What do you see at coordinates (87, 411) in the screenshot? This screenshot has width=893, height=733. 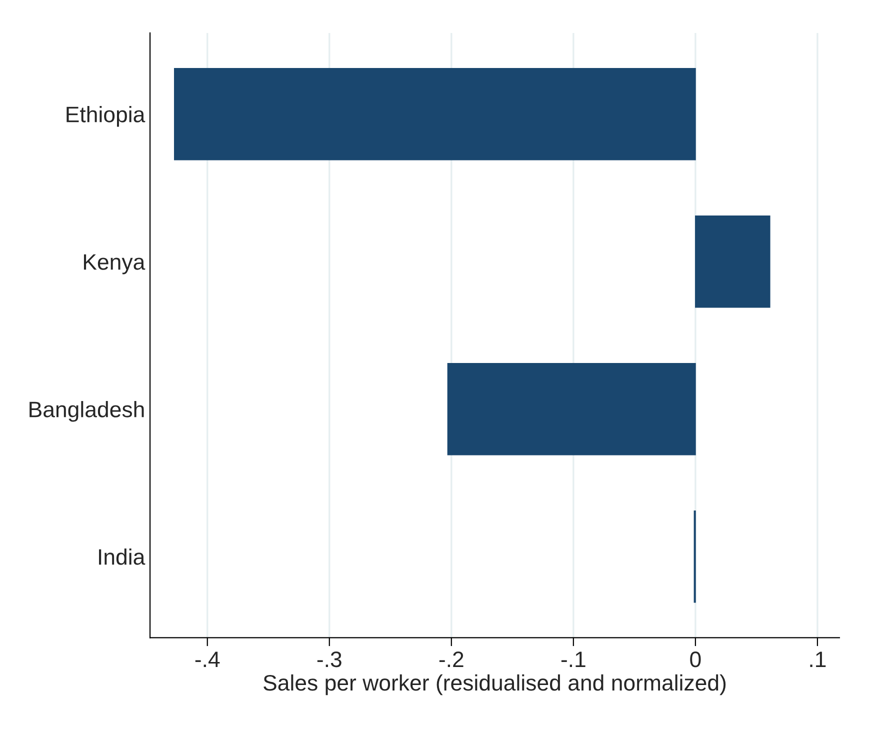 I see `y-tick-label: Bangladesh` at bounding box center [87, 411].